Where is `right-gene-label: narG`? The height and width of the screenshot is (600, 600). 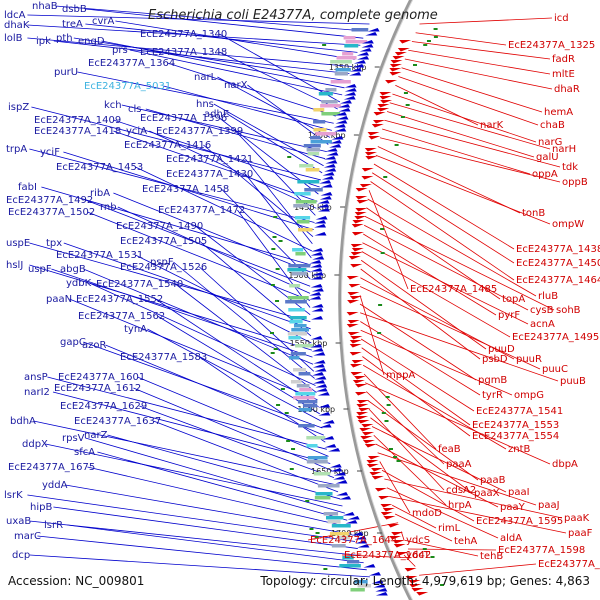
right-gene-label: narG is located at coordinates (550, 142).